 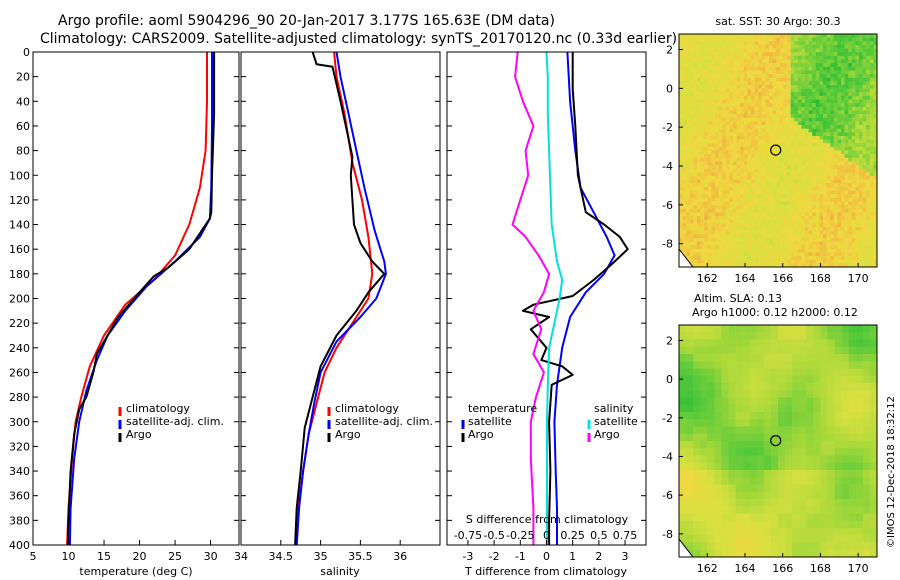 I want to click on sst-map-frame, so click(x=778, y=150).